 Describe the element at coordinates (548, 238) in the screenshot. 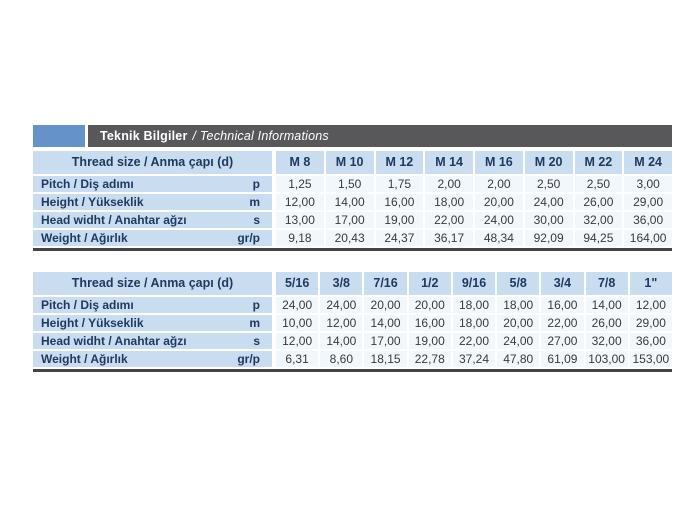

I see `value-cell: 92,09` at that location.